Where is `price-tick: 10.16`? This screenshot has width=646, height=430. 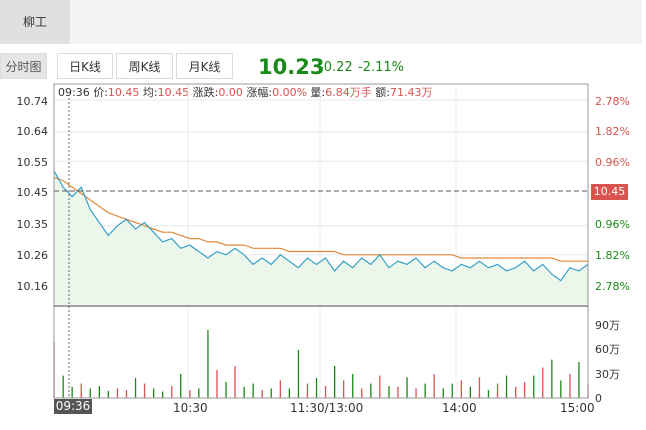
price-tick: 10.16 is located at coordinates (32, 286).